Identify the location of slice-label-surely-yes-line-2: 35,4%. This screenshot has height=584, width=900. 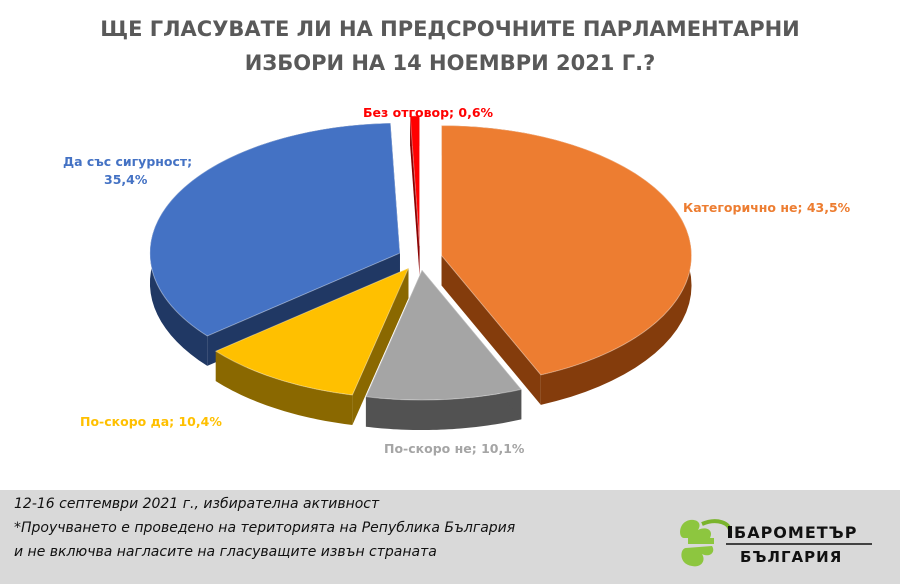
(126, 179).